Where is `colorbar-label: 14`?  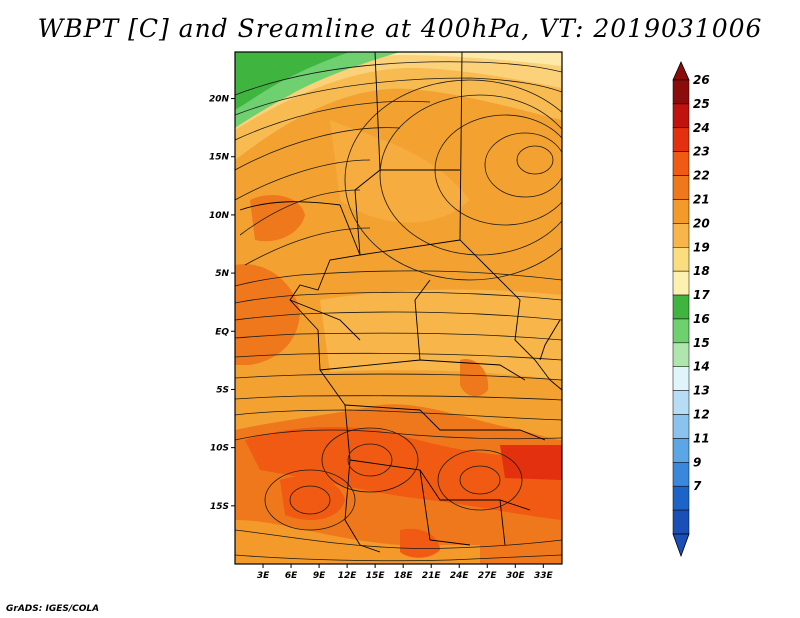 colorbar-label: 14 is located at coordinates (701, 367).